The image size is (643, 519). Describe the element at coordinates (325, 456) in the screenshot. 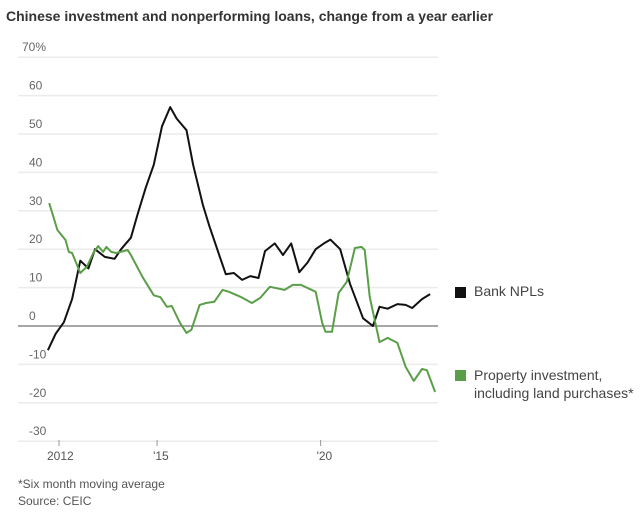

I see `x-tick-label: '20` at that location.